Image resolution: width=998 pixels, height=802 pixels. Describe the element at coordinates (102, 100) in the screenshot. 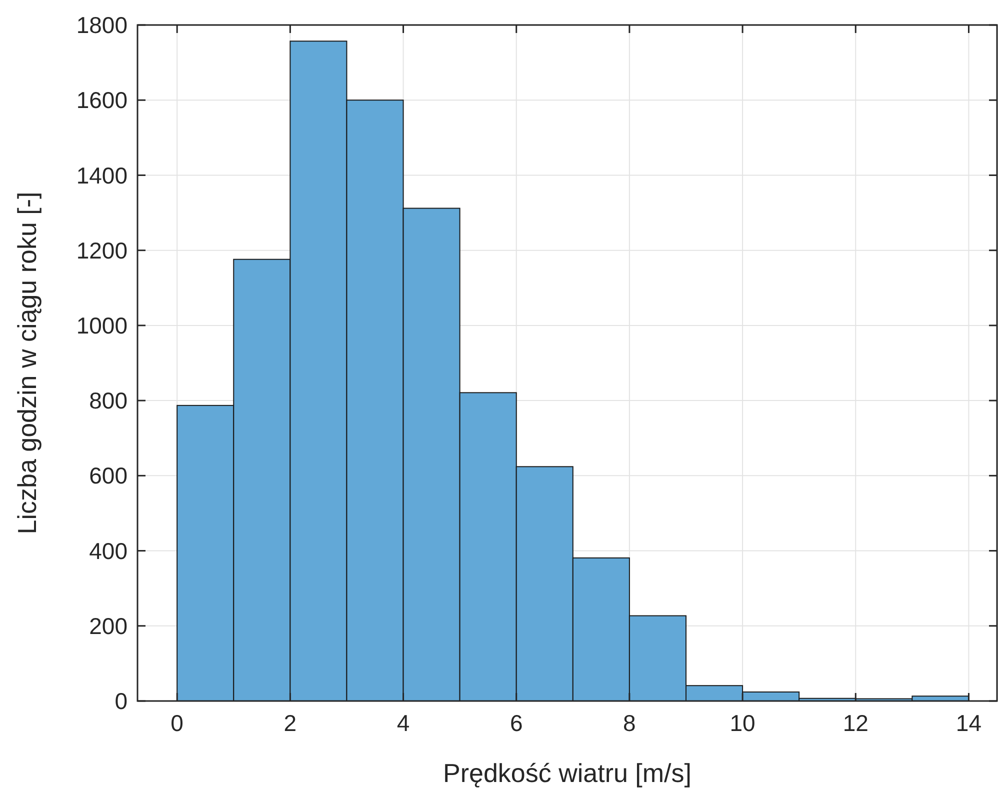

I see `y-tick-label: 1600` at that location.